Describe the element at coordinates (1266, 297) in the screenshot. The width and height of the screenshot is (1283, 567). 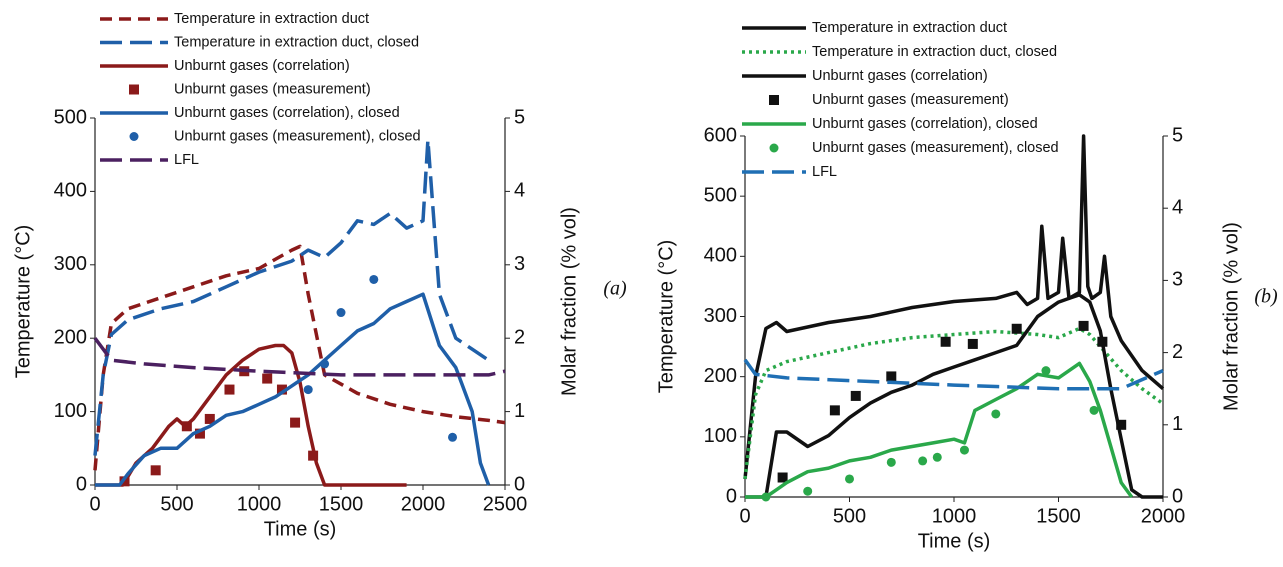
I see `panel-label: (b)` at that location.